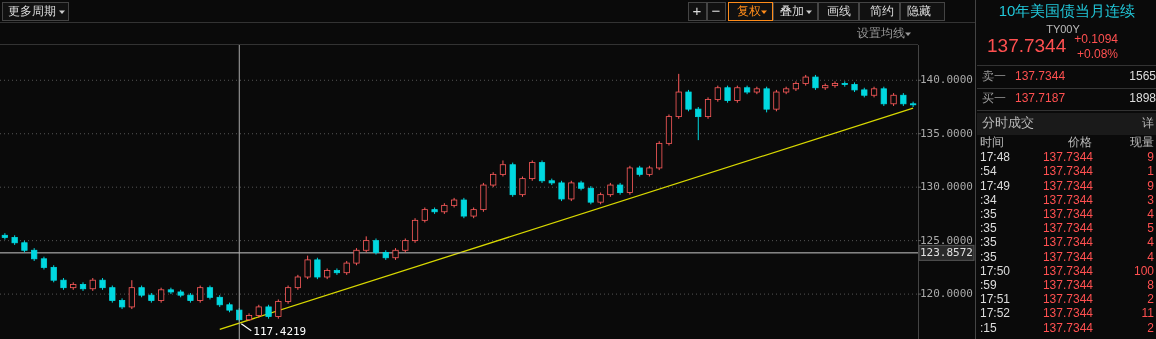  What do you see at coordinates (1142, 76) in the screenshot?
I see `text: 1565` at bounding box center [1142, 76].